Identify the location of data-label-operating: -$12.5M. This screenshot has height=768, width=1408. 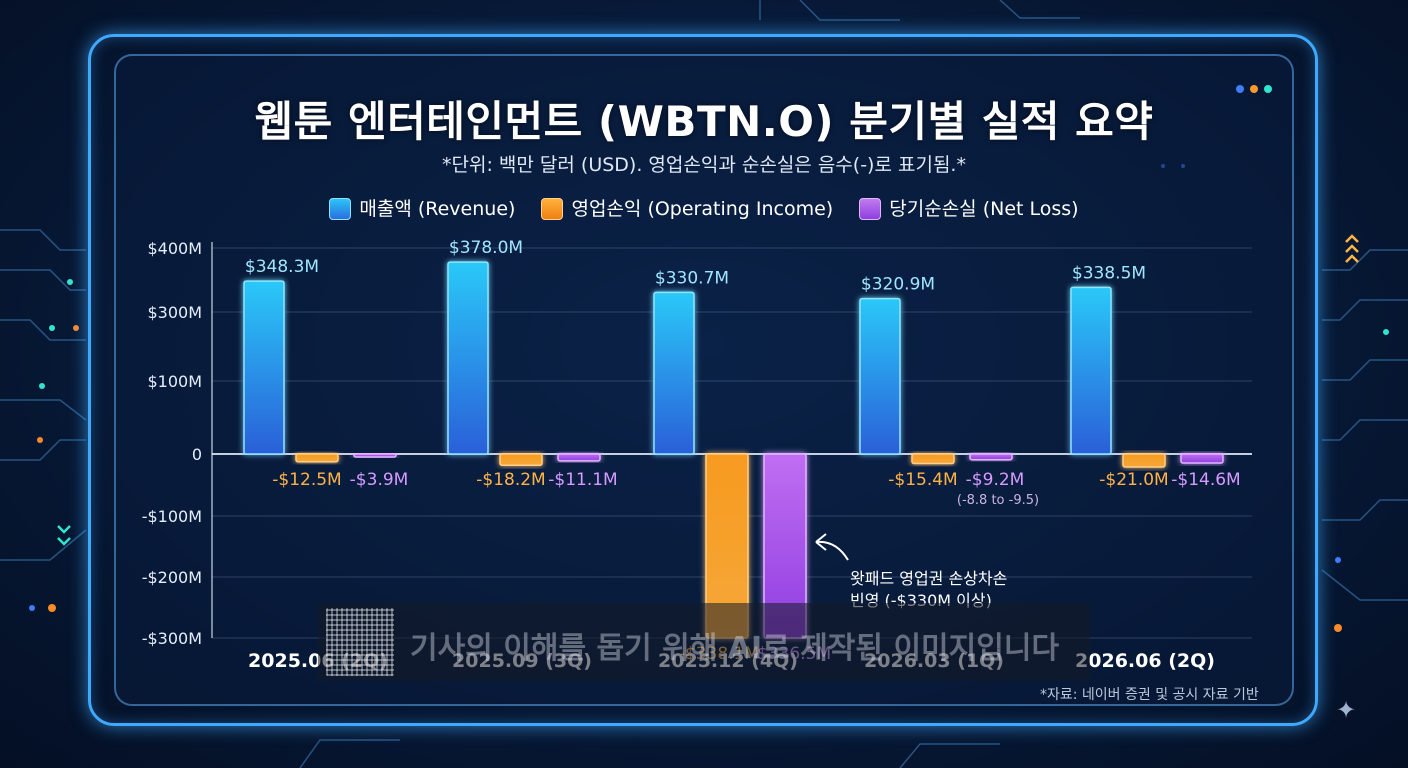
(306, 480).